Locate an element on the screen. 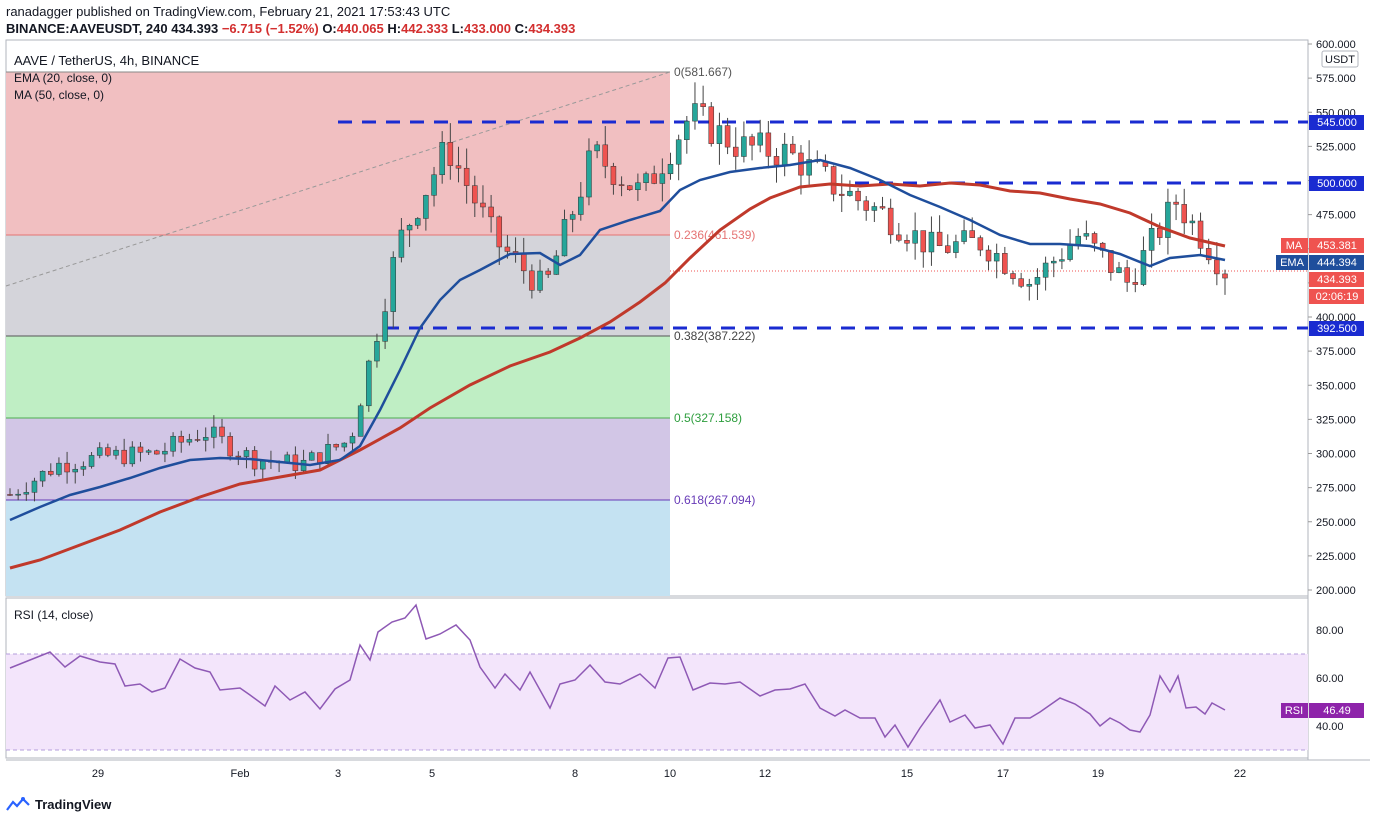 This screenshot has width=1376, height=824. rsi-name-badge is located at coordinates (1294, 710).